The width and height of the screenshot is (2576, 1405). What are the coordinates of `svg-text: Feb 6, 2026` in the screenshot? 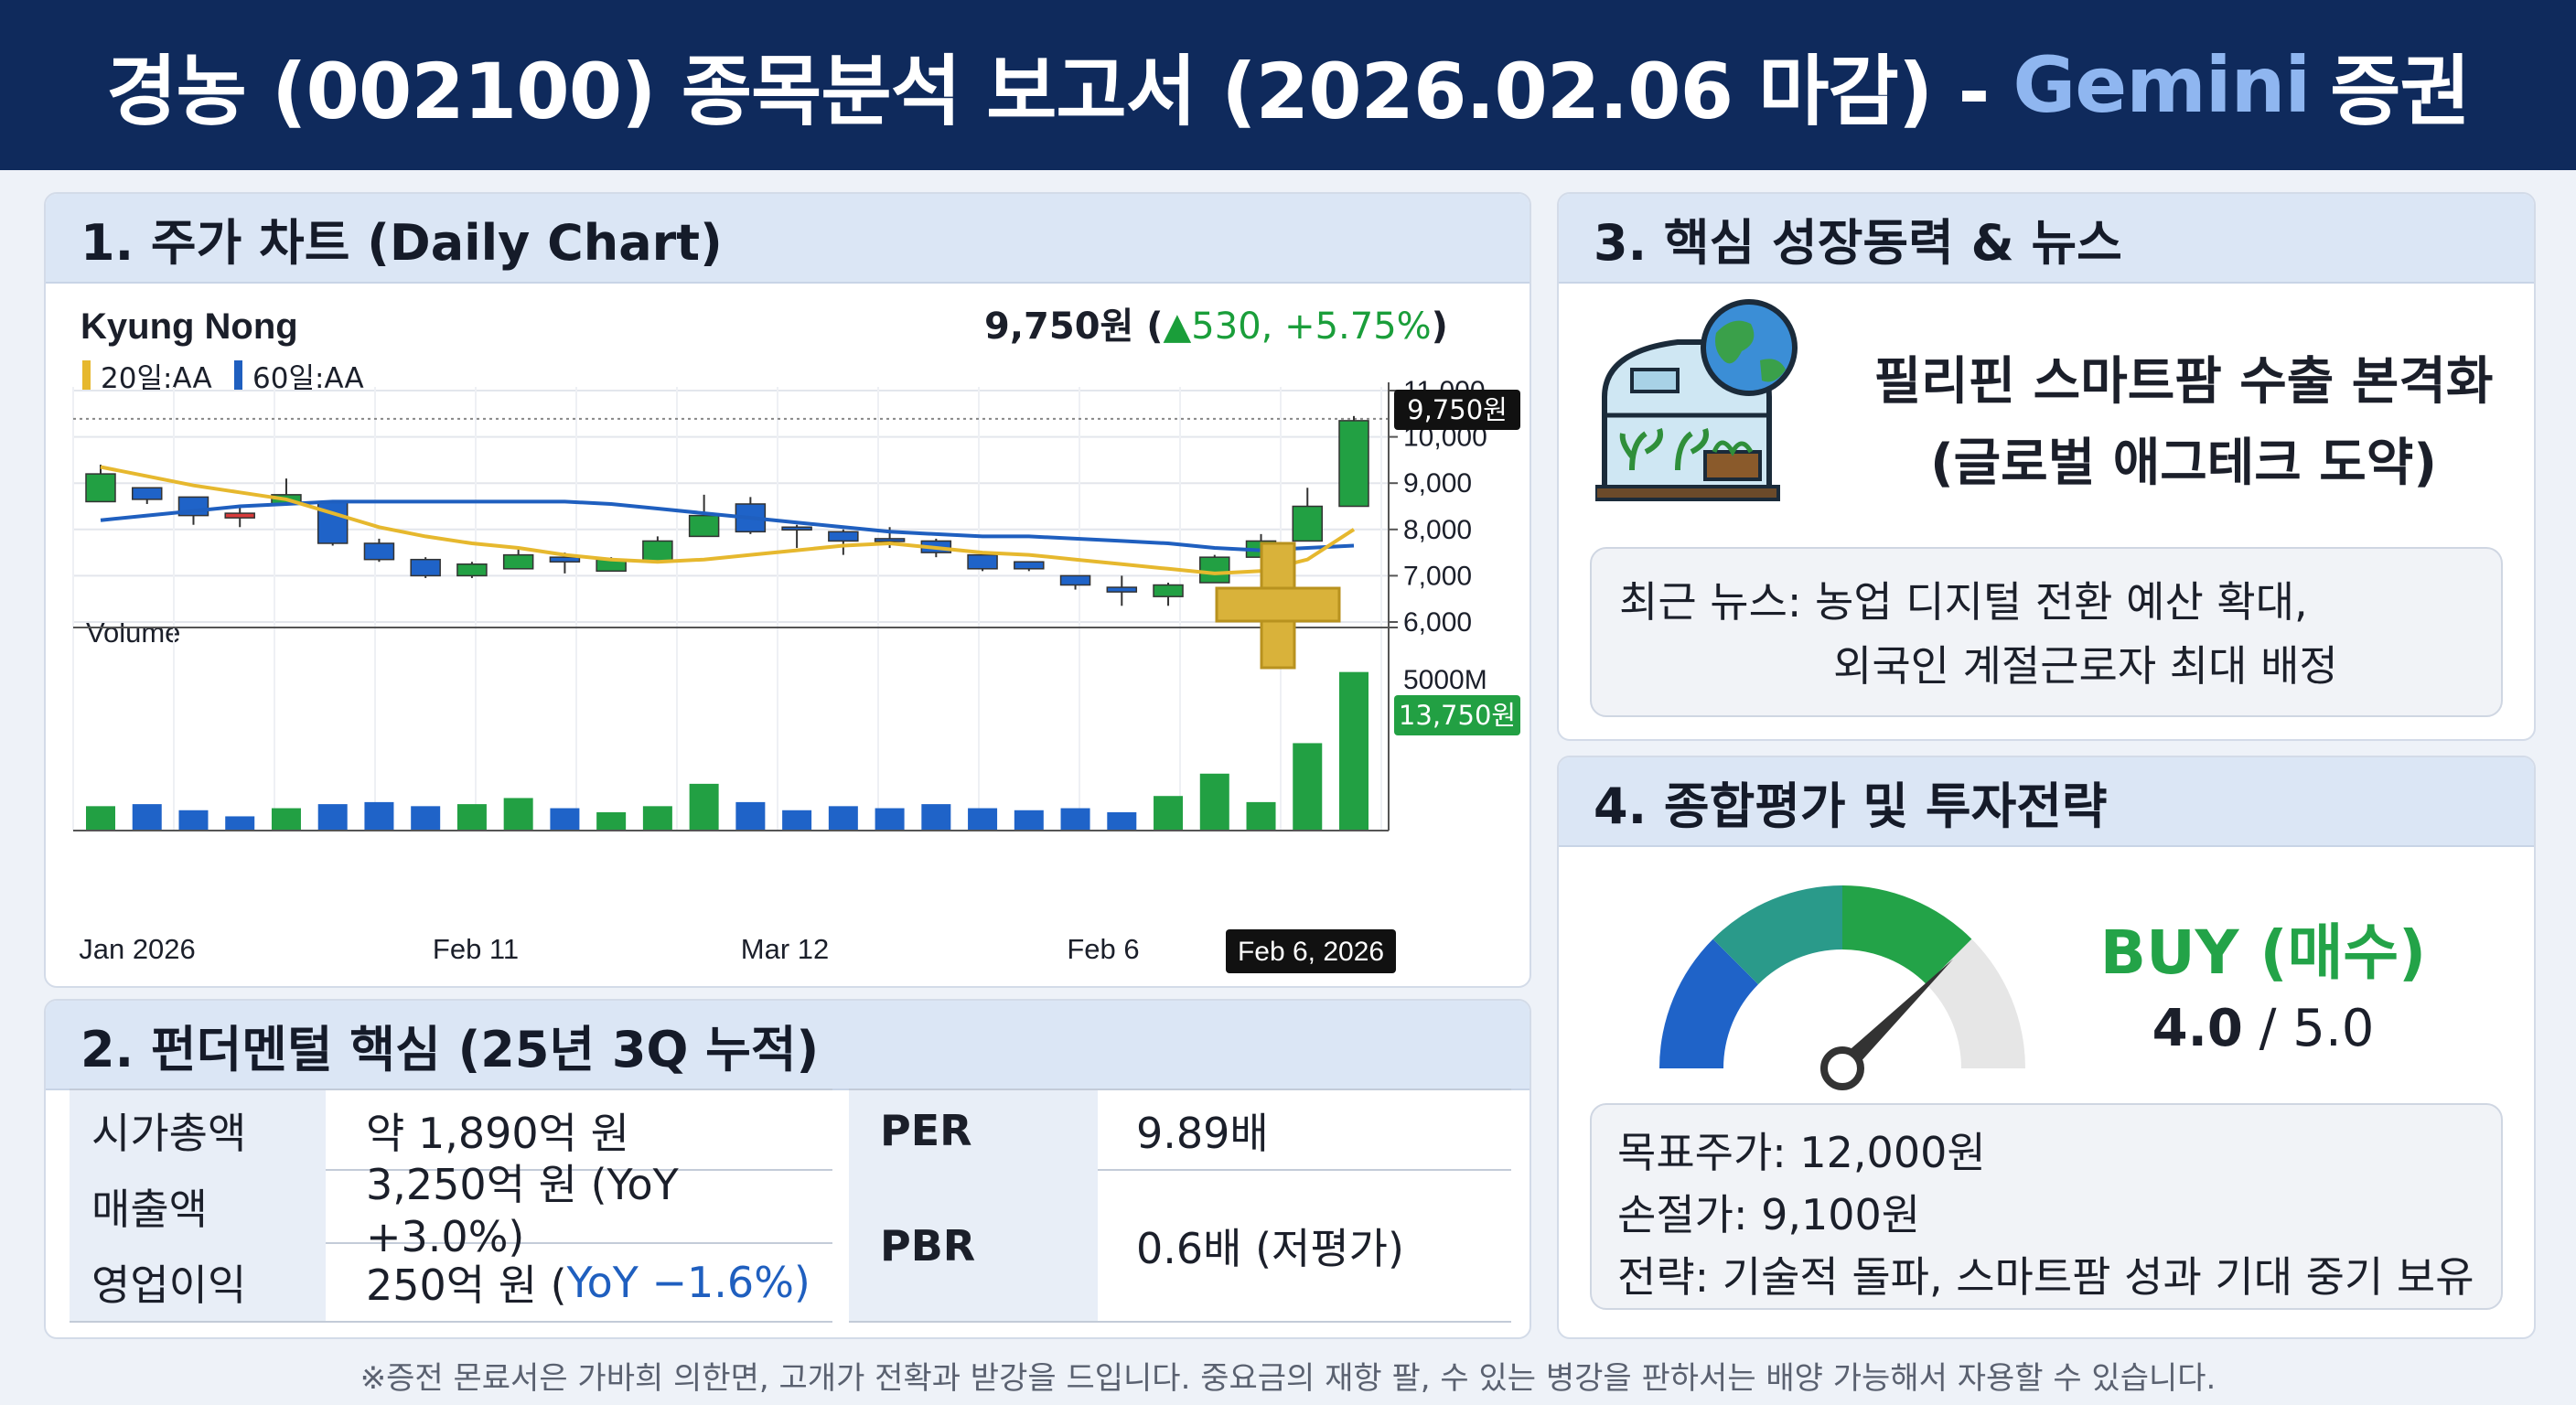 It's located at (1311, 952).